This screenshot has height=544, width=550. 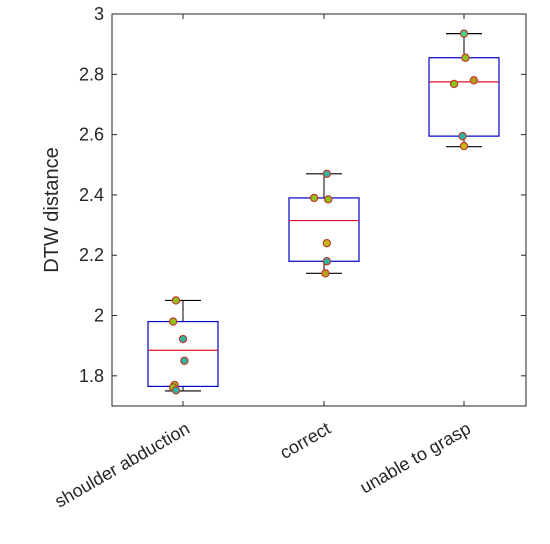 I want to click on y-tick-label: 2, so click(x=99, y=316).